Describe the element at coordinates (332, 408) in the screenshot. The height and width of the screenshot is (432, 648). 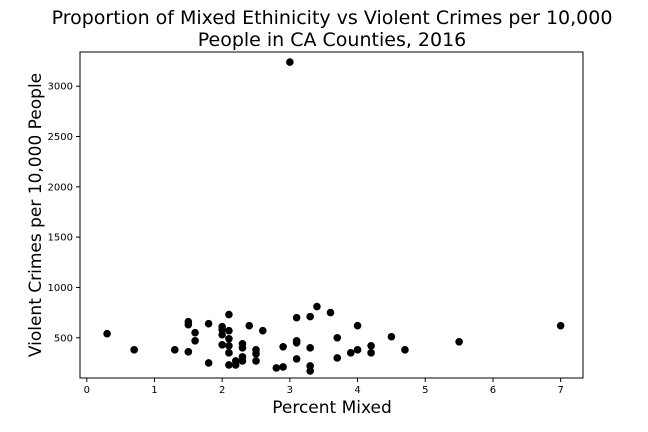
I see `x-axis-label: Percent Mixed` at that location.